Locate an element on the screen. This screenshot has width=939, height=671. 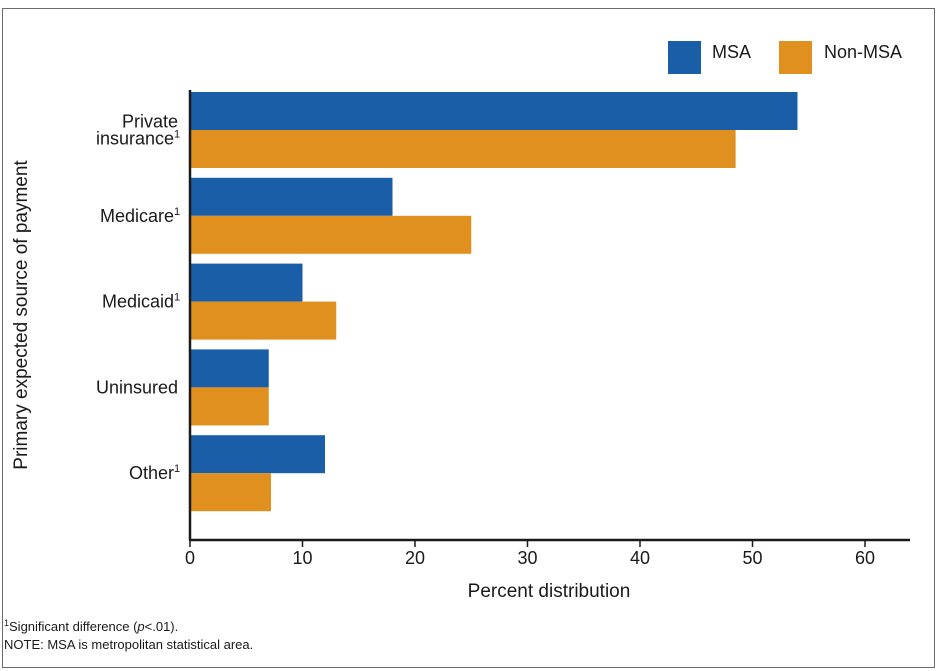
category-label-0-1: insurance is located at coordinates (135, 139).